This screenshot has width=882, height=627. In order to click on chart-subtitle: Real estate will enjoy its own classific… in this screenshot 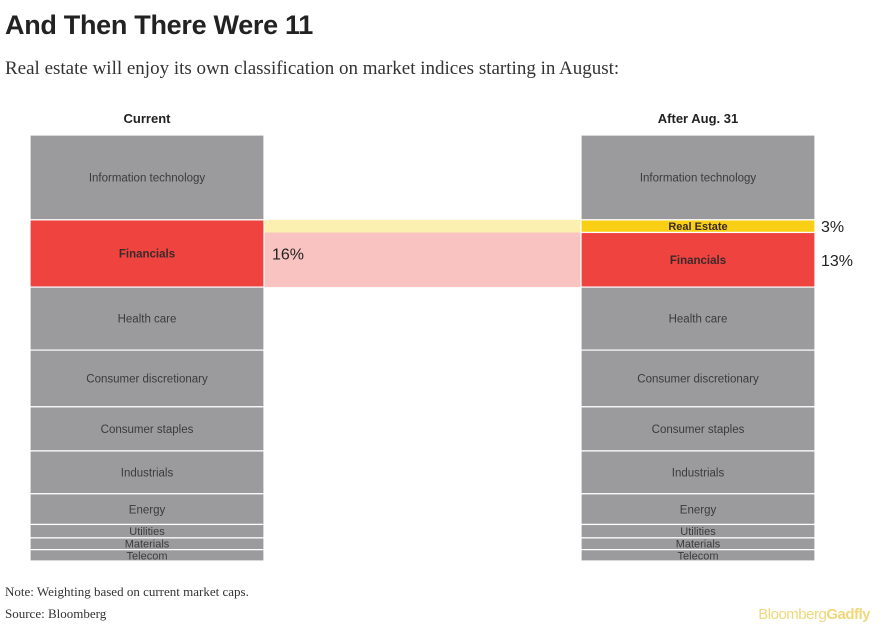, I will do `click(312, 68)`.